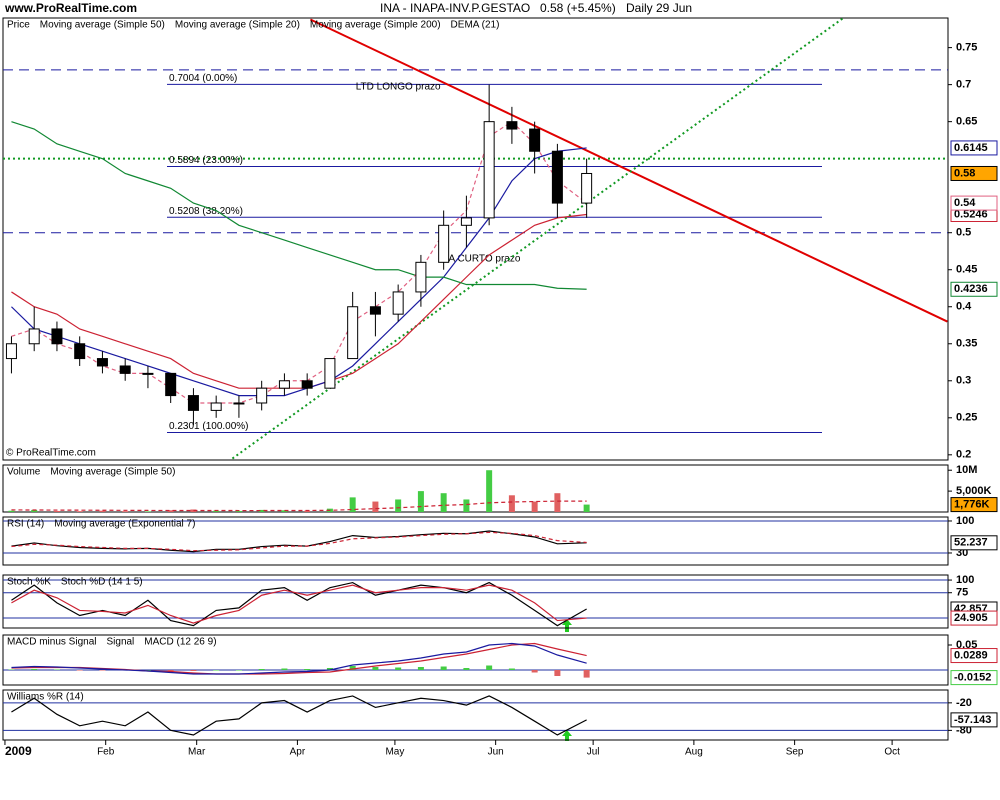 The height and width of the screenshot is (800, 1000). What do you see at coordinates (29, 582) in the screenshot?
I see `legend-entry: Stoch %K` at bounding box center [29, 582].